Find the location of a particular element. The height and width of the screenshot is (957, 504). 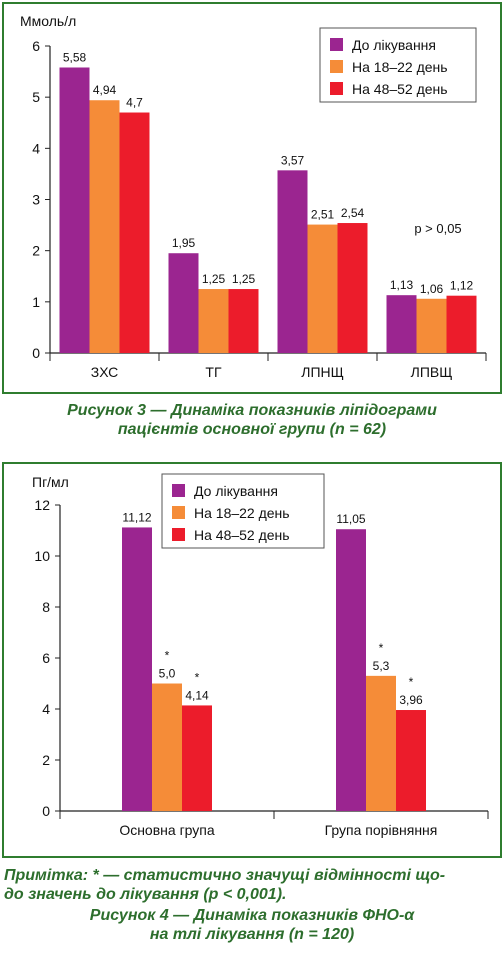

y-tick-label: 12 is located at coordinates (42, 505).